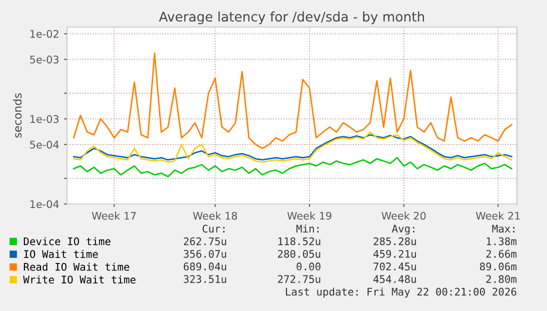 This screenshot has height=311, width=547. Describe the element at coordinates (404, 216) in the screenshot. I see `x-tick-label: Week 20` at that location.